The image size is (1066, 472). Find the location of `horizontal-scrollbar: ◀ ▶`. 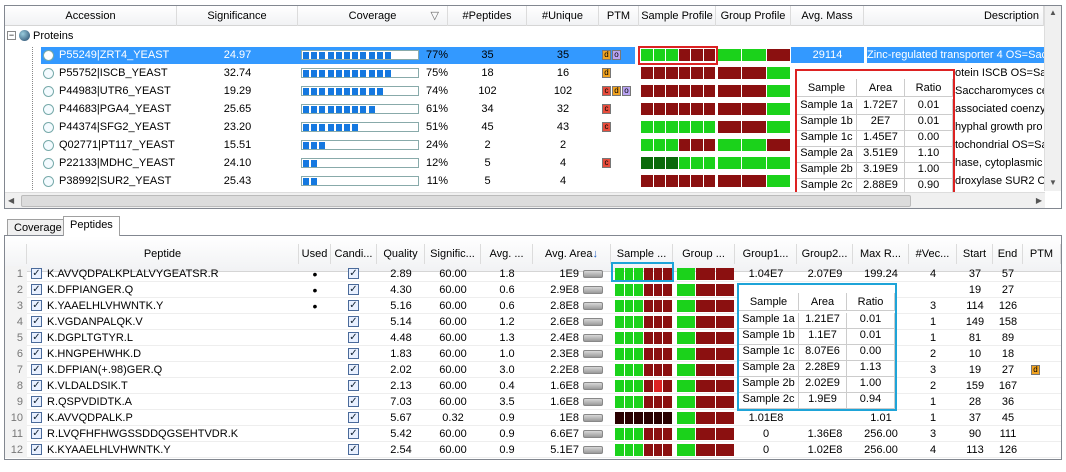

horizontal-scrollbar: ◀ ▶ is located at coordinates (525, 200).